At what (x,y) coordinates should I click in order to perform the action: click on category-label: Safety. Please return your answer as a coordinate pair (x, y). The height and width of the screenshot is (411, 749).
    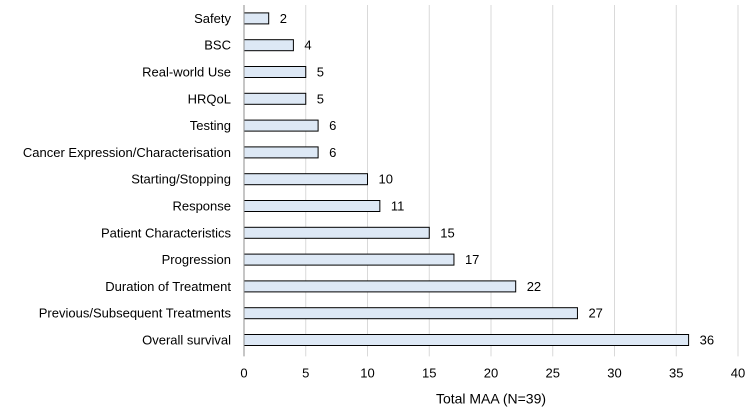
    Looking at the image, I should click on (212, 18).